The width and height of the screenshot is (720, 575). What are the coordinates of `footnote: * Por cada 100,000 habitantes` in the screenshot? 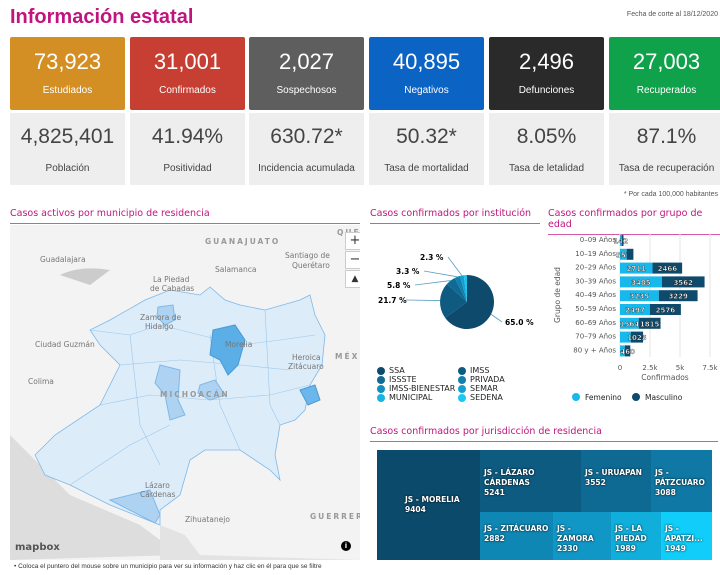 It's located at (670, 194).